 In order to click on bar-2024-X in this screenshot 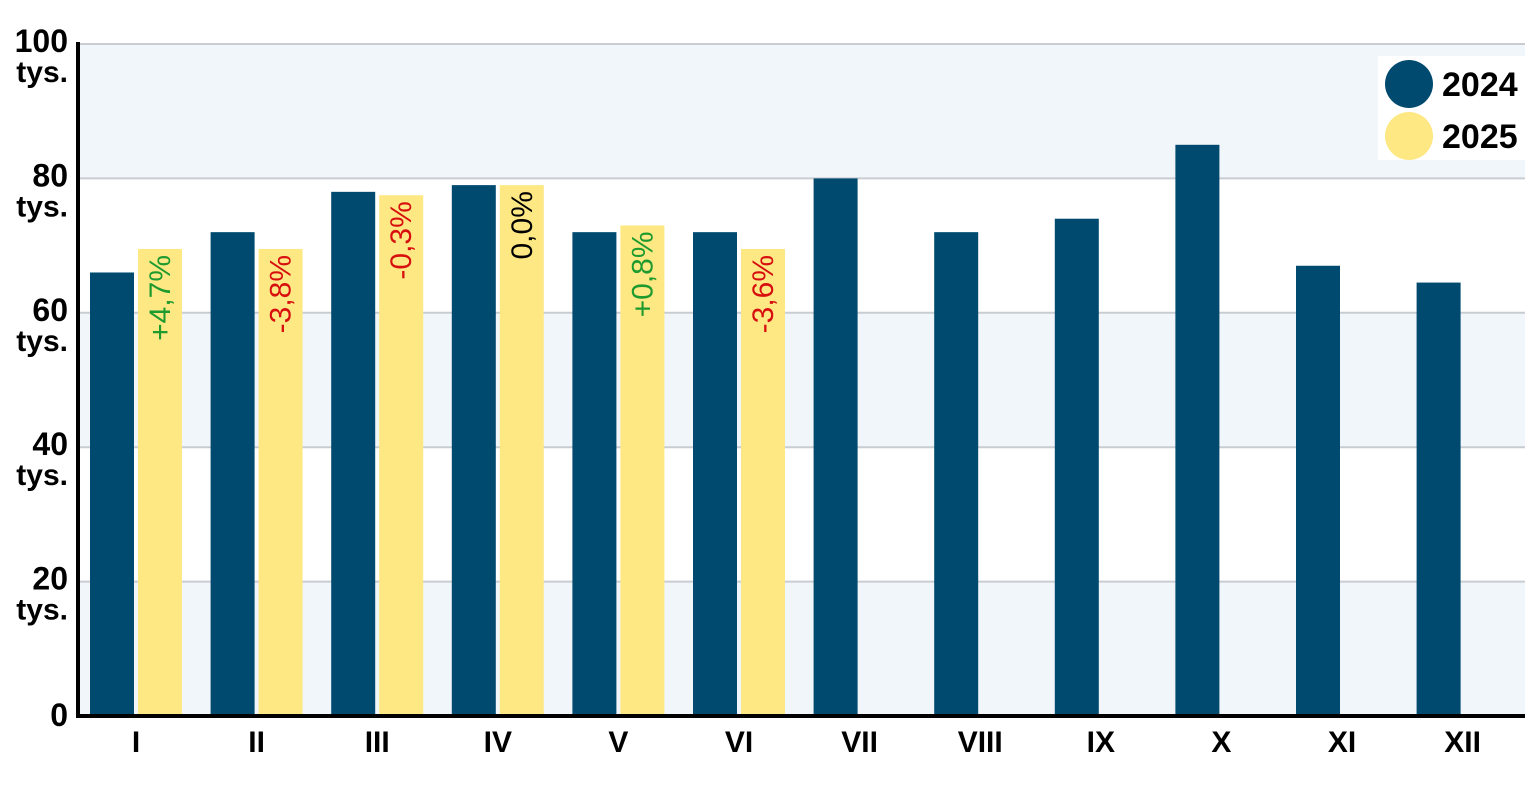, I will do `click(1197, 430)`.